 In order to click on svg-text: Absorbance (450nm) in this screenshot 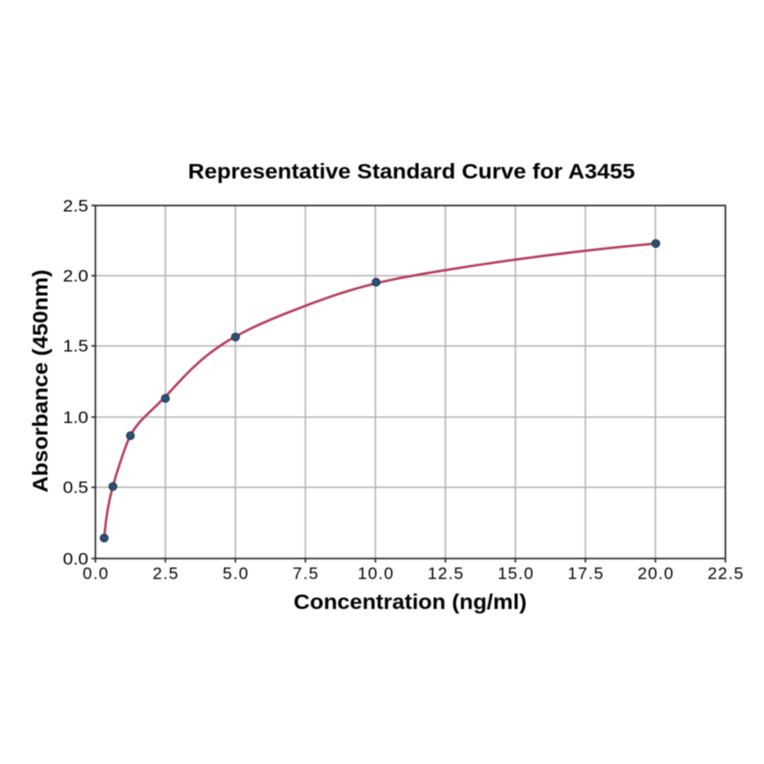, I will do `click(41, 381)`.